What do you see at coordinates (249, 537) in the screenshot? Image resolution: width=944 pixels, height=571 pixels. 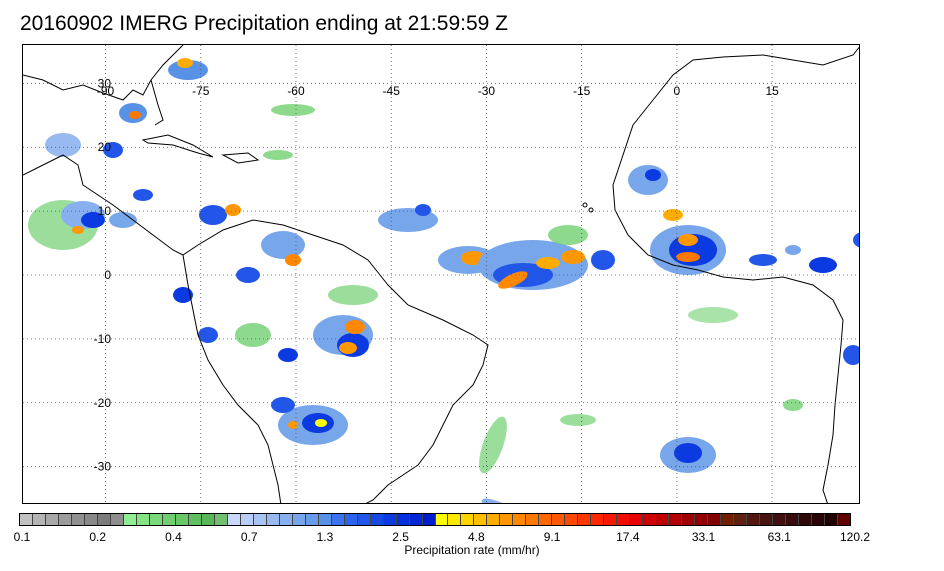 I see `colorbar-tick-label: 0.7` at bounding box center [249, 537].